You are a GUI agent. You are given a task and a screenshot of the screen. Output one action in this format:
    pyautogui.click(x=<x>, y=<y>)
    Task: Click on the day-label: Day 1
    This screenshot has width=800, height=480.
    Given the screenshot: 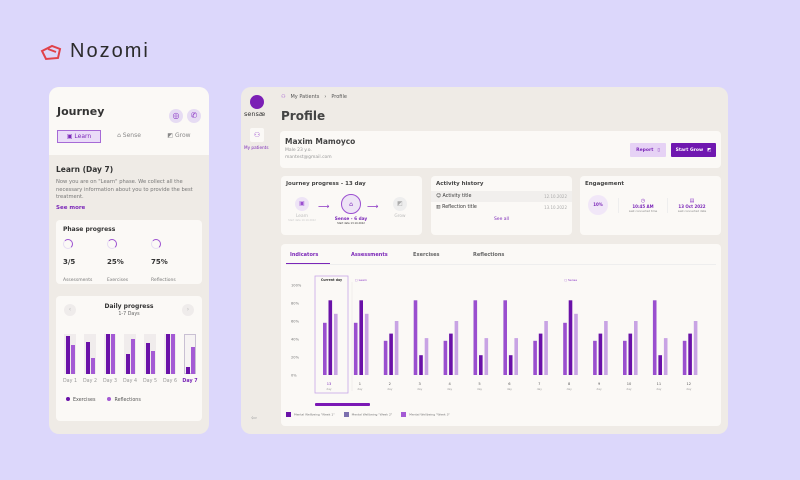 What is the action you would take?
    pyautogui.click(x=70, y=381)
    